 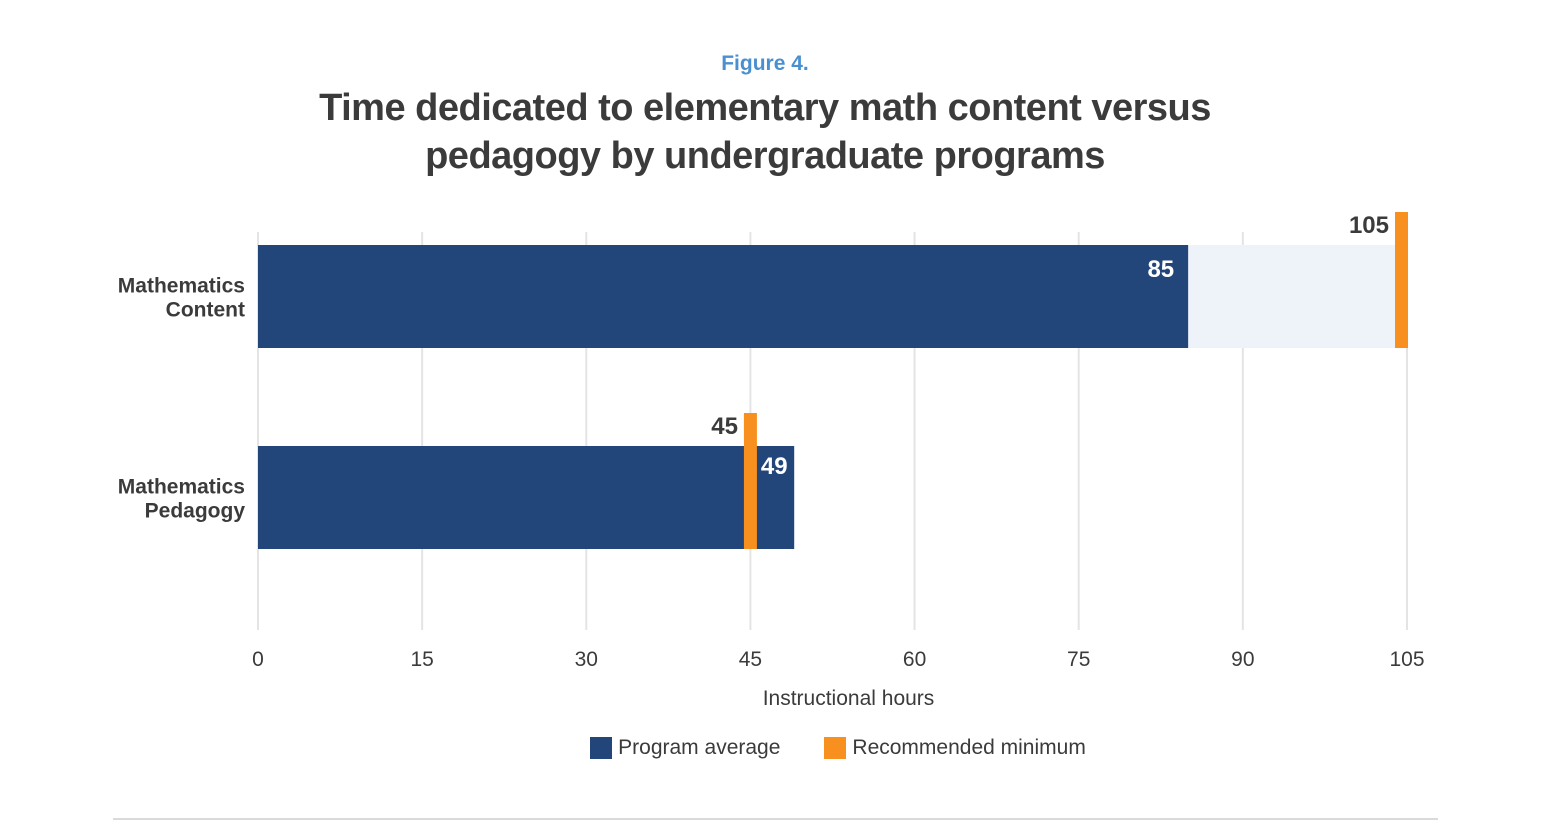 What do you see at coordinates (1406, 659) in the screenshot?
I see `x-tick-label-105: 105` at bounding box center [1406, 659].